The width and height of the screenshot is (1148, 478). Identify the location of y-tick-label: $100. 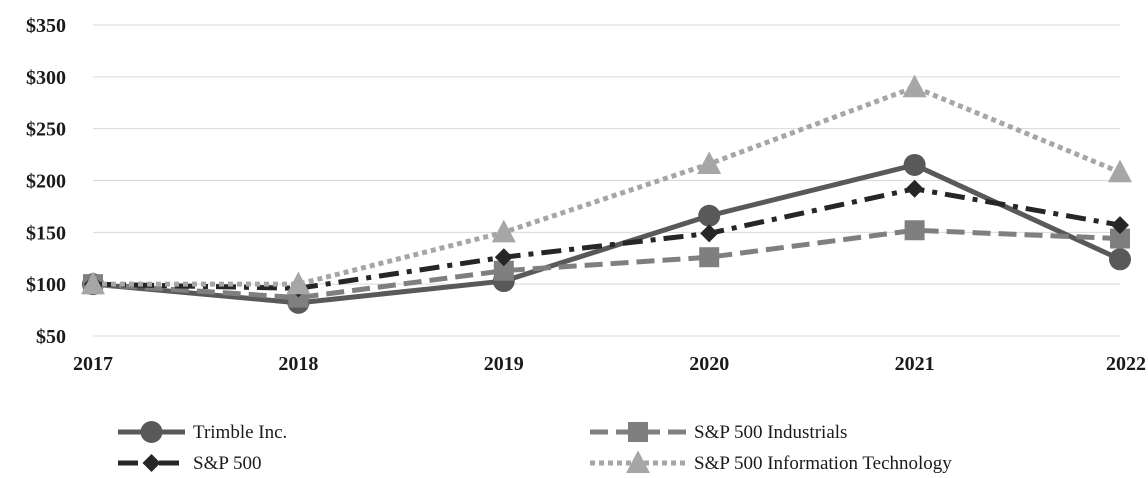
(46, 285).